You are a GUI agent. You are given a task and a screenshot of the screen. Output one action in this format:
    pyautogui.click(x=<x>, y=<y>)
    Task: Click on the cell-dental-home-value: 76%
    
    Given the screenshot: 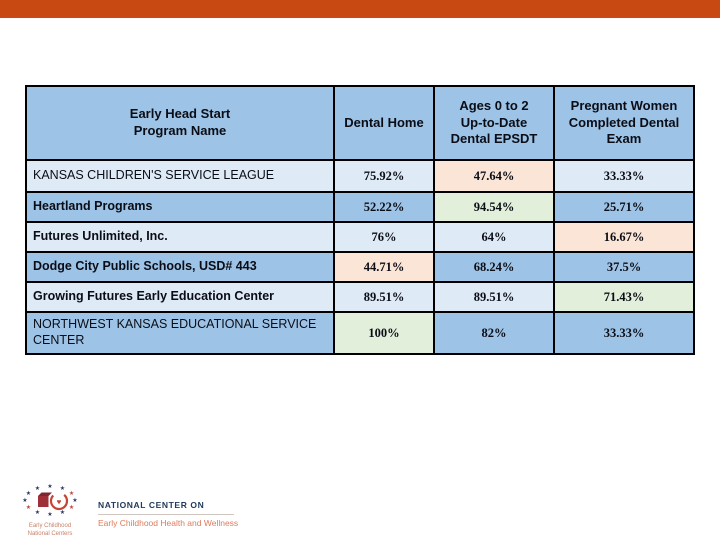 What is the action you would take?
    pyautogui.click(x=384, y=237)
    